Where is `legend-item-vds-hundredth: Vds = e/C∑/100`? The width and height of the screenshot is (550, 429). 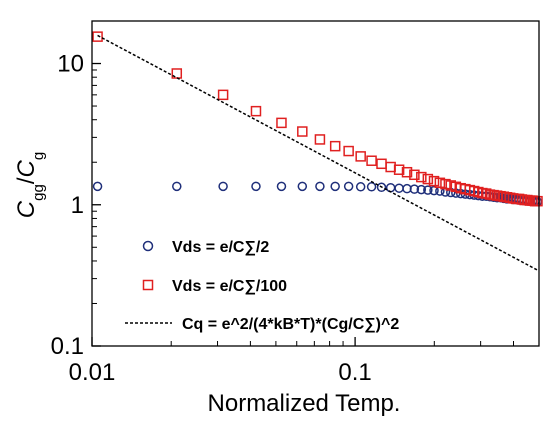
legend-item-vds-hundredth: Vds = e/C∑/100 is located at coordinates (214, 286).